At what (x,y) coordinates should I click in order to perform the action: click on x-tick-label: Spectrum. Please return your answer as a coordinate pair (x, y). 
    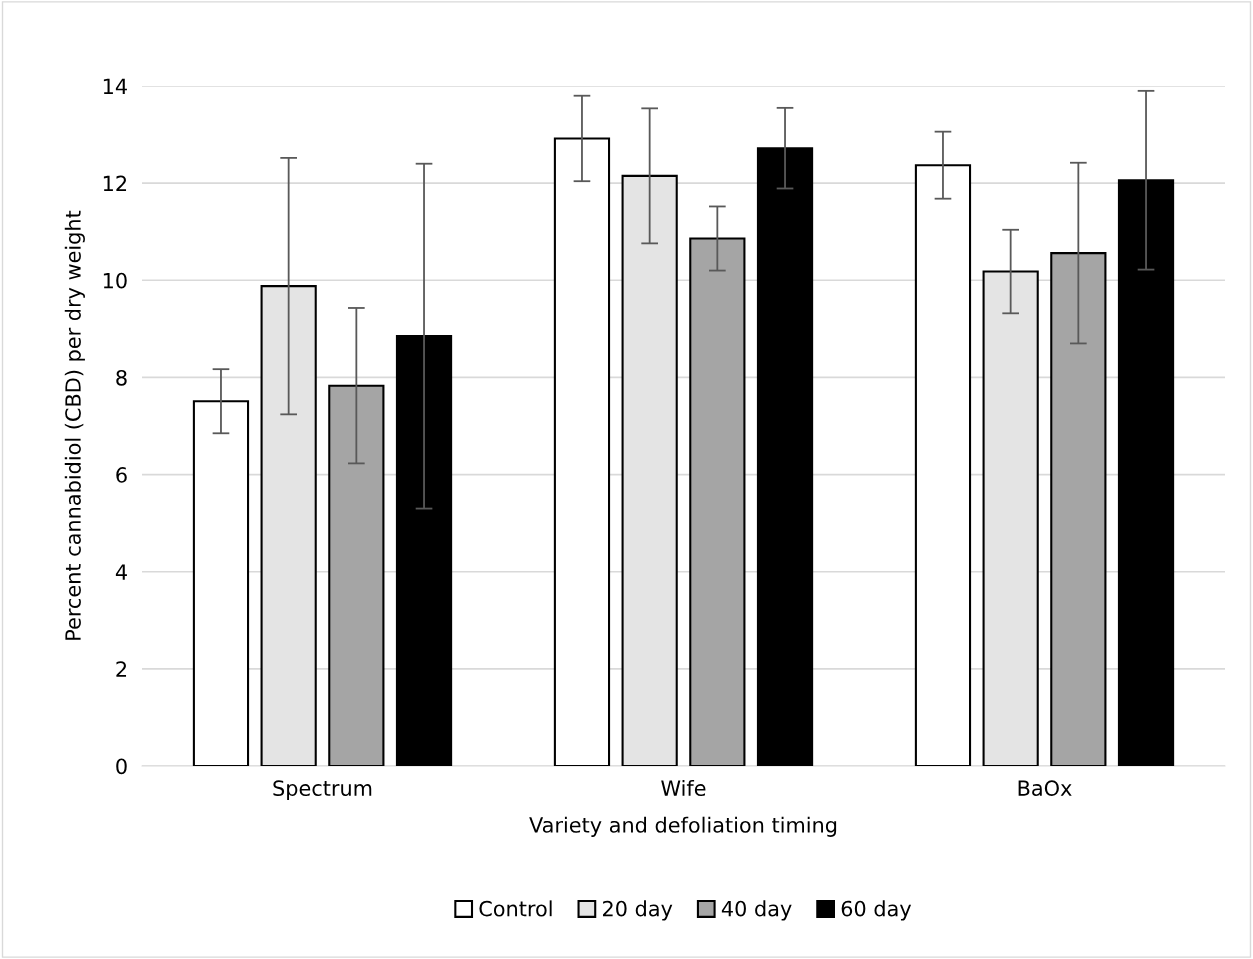
    Looking at the image, I should click on (322, 790).